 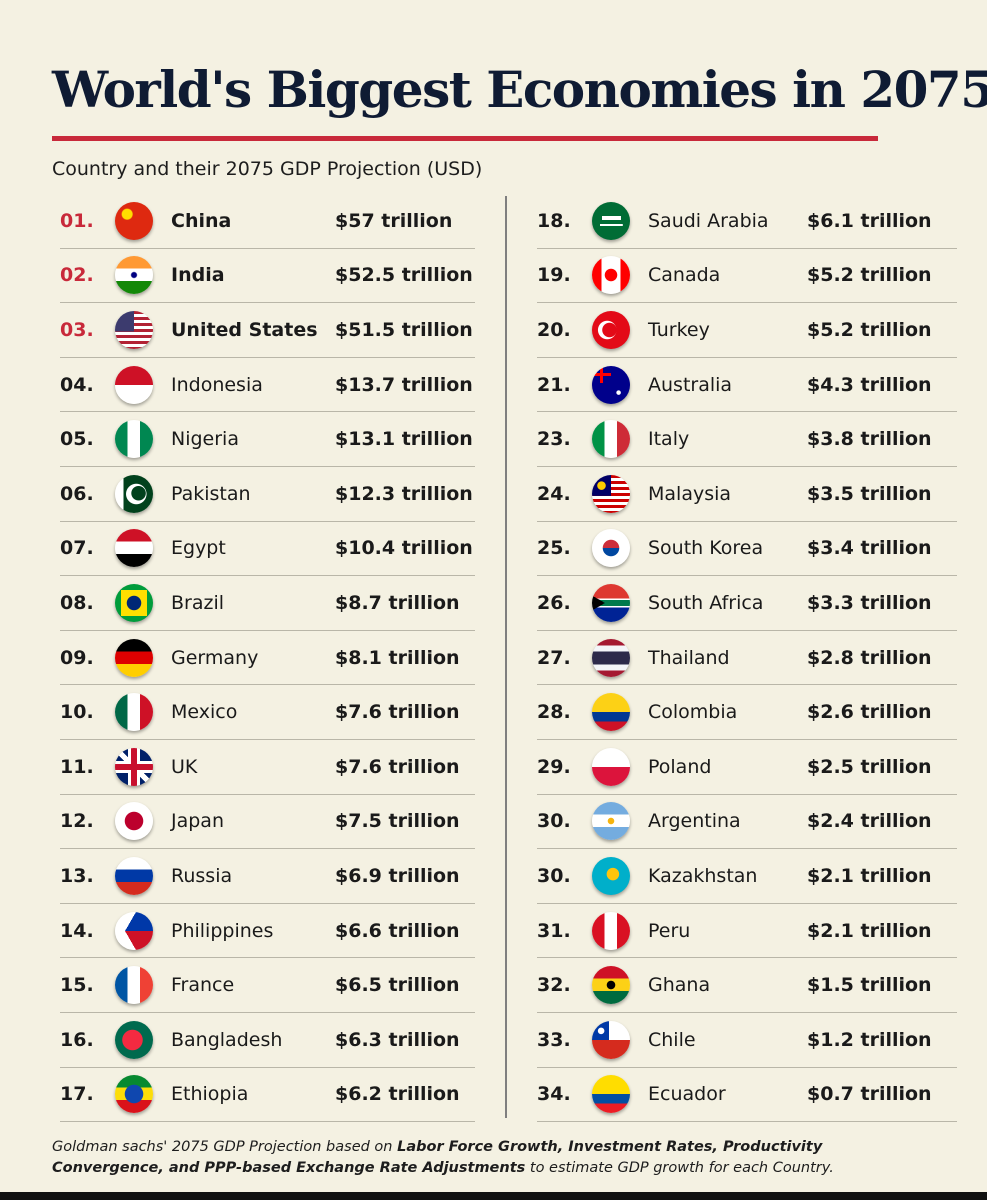 What do you see at coordinates (134, 712) in the screenshot?
I see `mexico-flag-icon` at bounding box center [134, 712].